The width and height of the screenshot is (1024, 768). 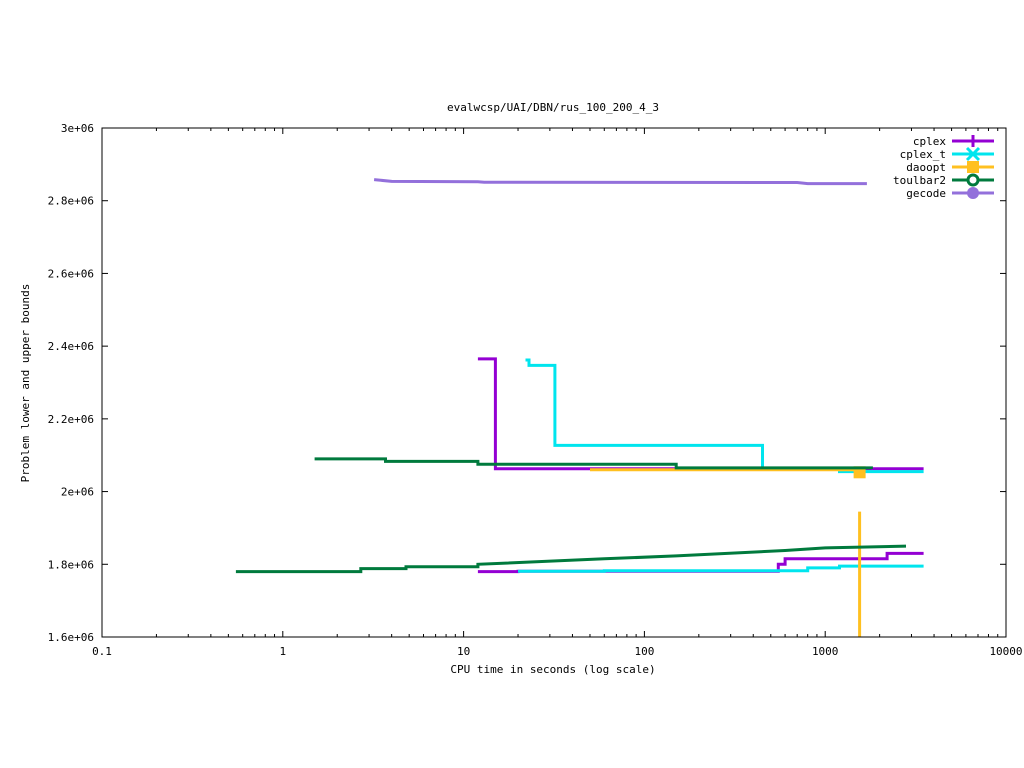 I want to click on series-toulbar2-lower-line, so click(x=571, y=559).